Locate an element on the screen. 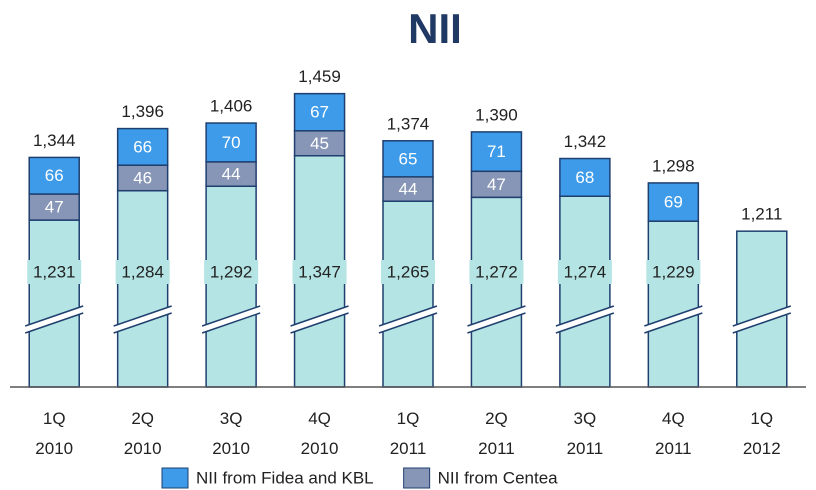  bar-label: 1,231 is located at coordinates (54, 271).